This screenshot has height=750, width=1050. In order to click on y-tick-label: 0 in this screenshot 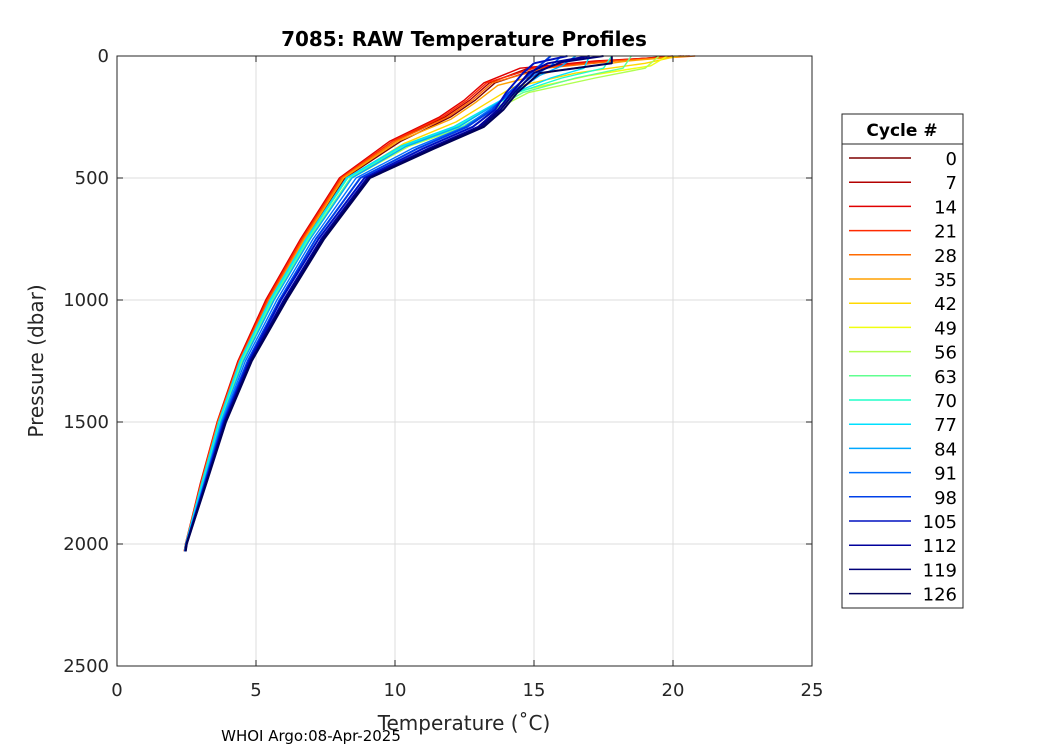, I will do `click(103, 56)`.